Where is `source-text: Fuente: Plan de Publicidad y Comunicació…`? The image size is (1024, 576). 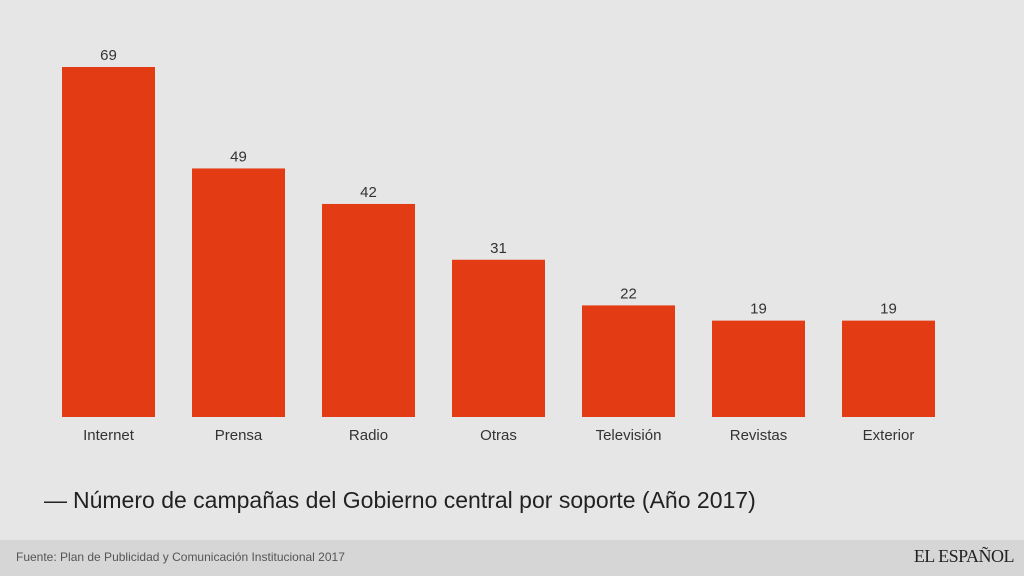
source-text: Fuente: Plan de Publicidad y Comunicació… is located at coordinates (180, 557).